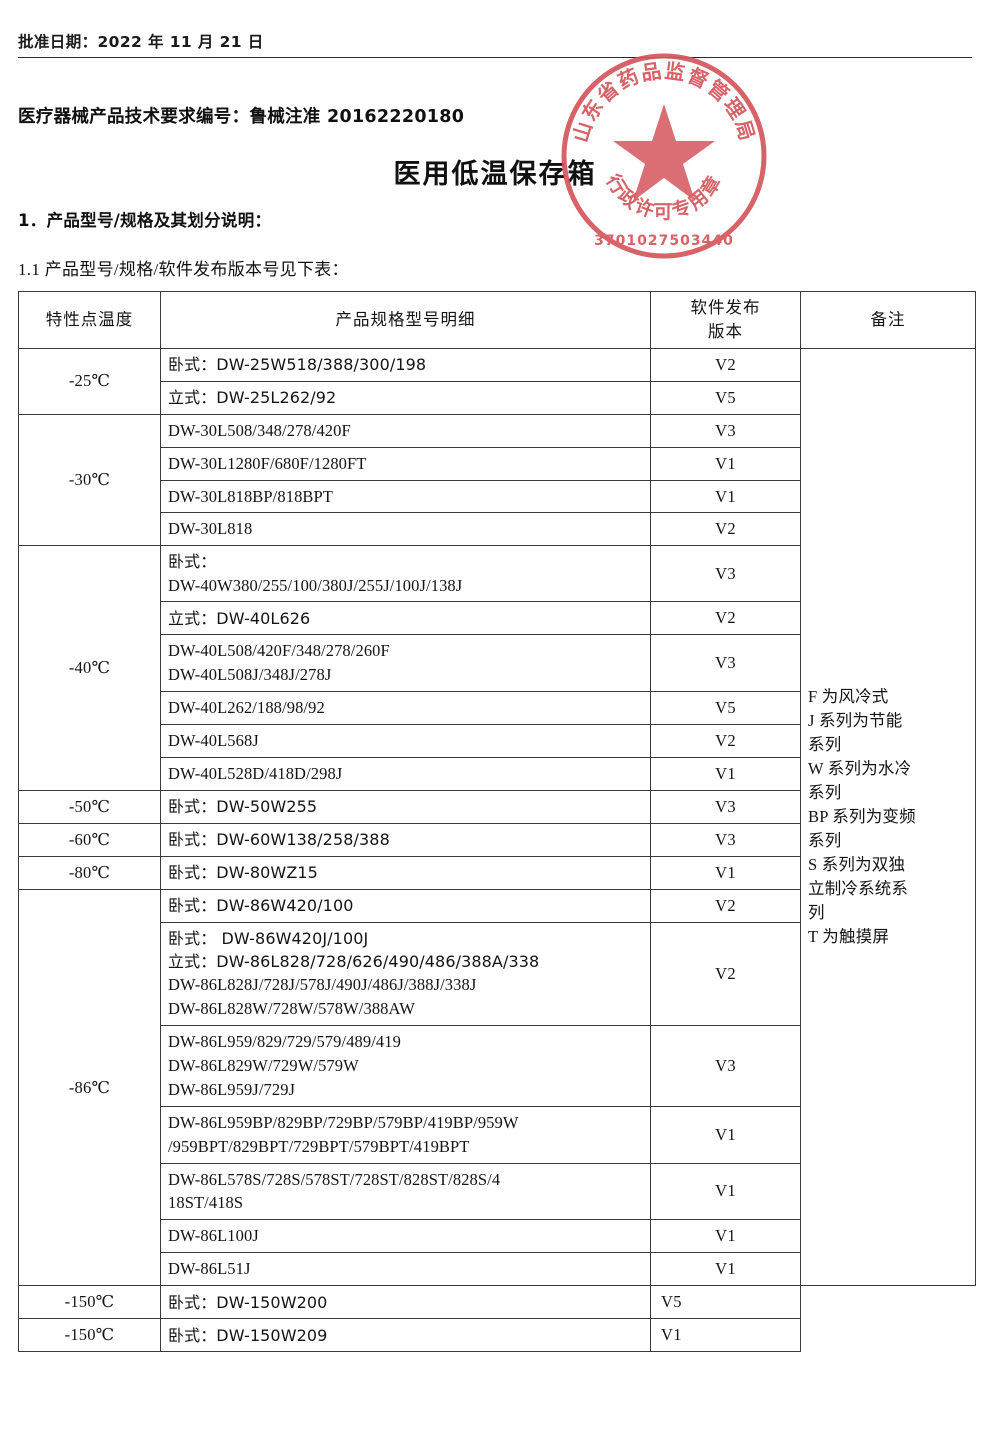 The image size is (990, 1445). I want to click on table-row: 立式：DW-40L626 V2, so click(497, 618).